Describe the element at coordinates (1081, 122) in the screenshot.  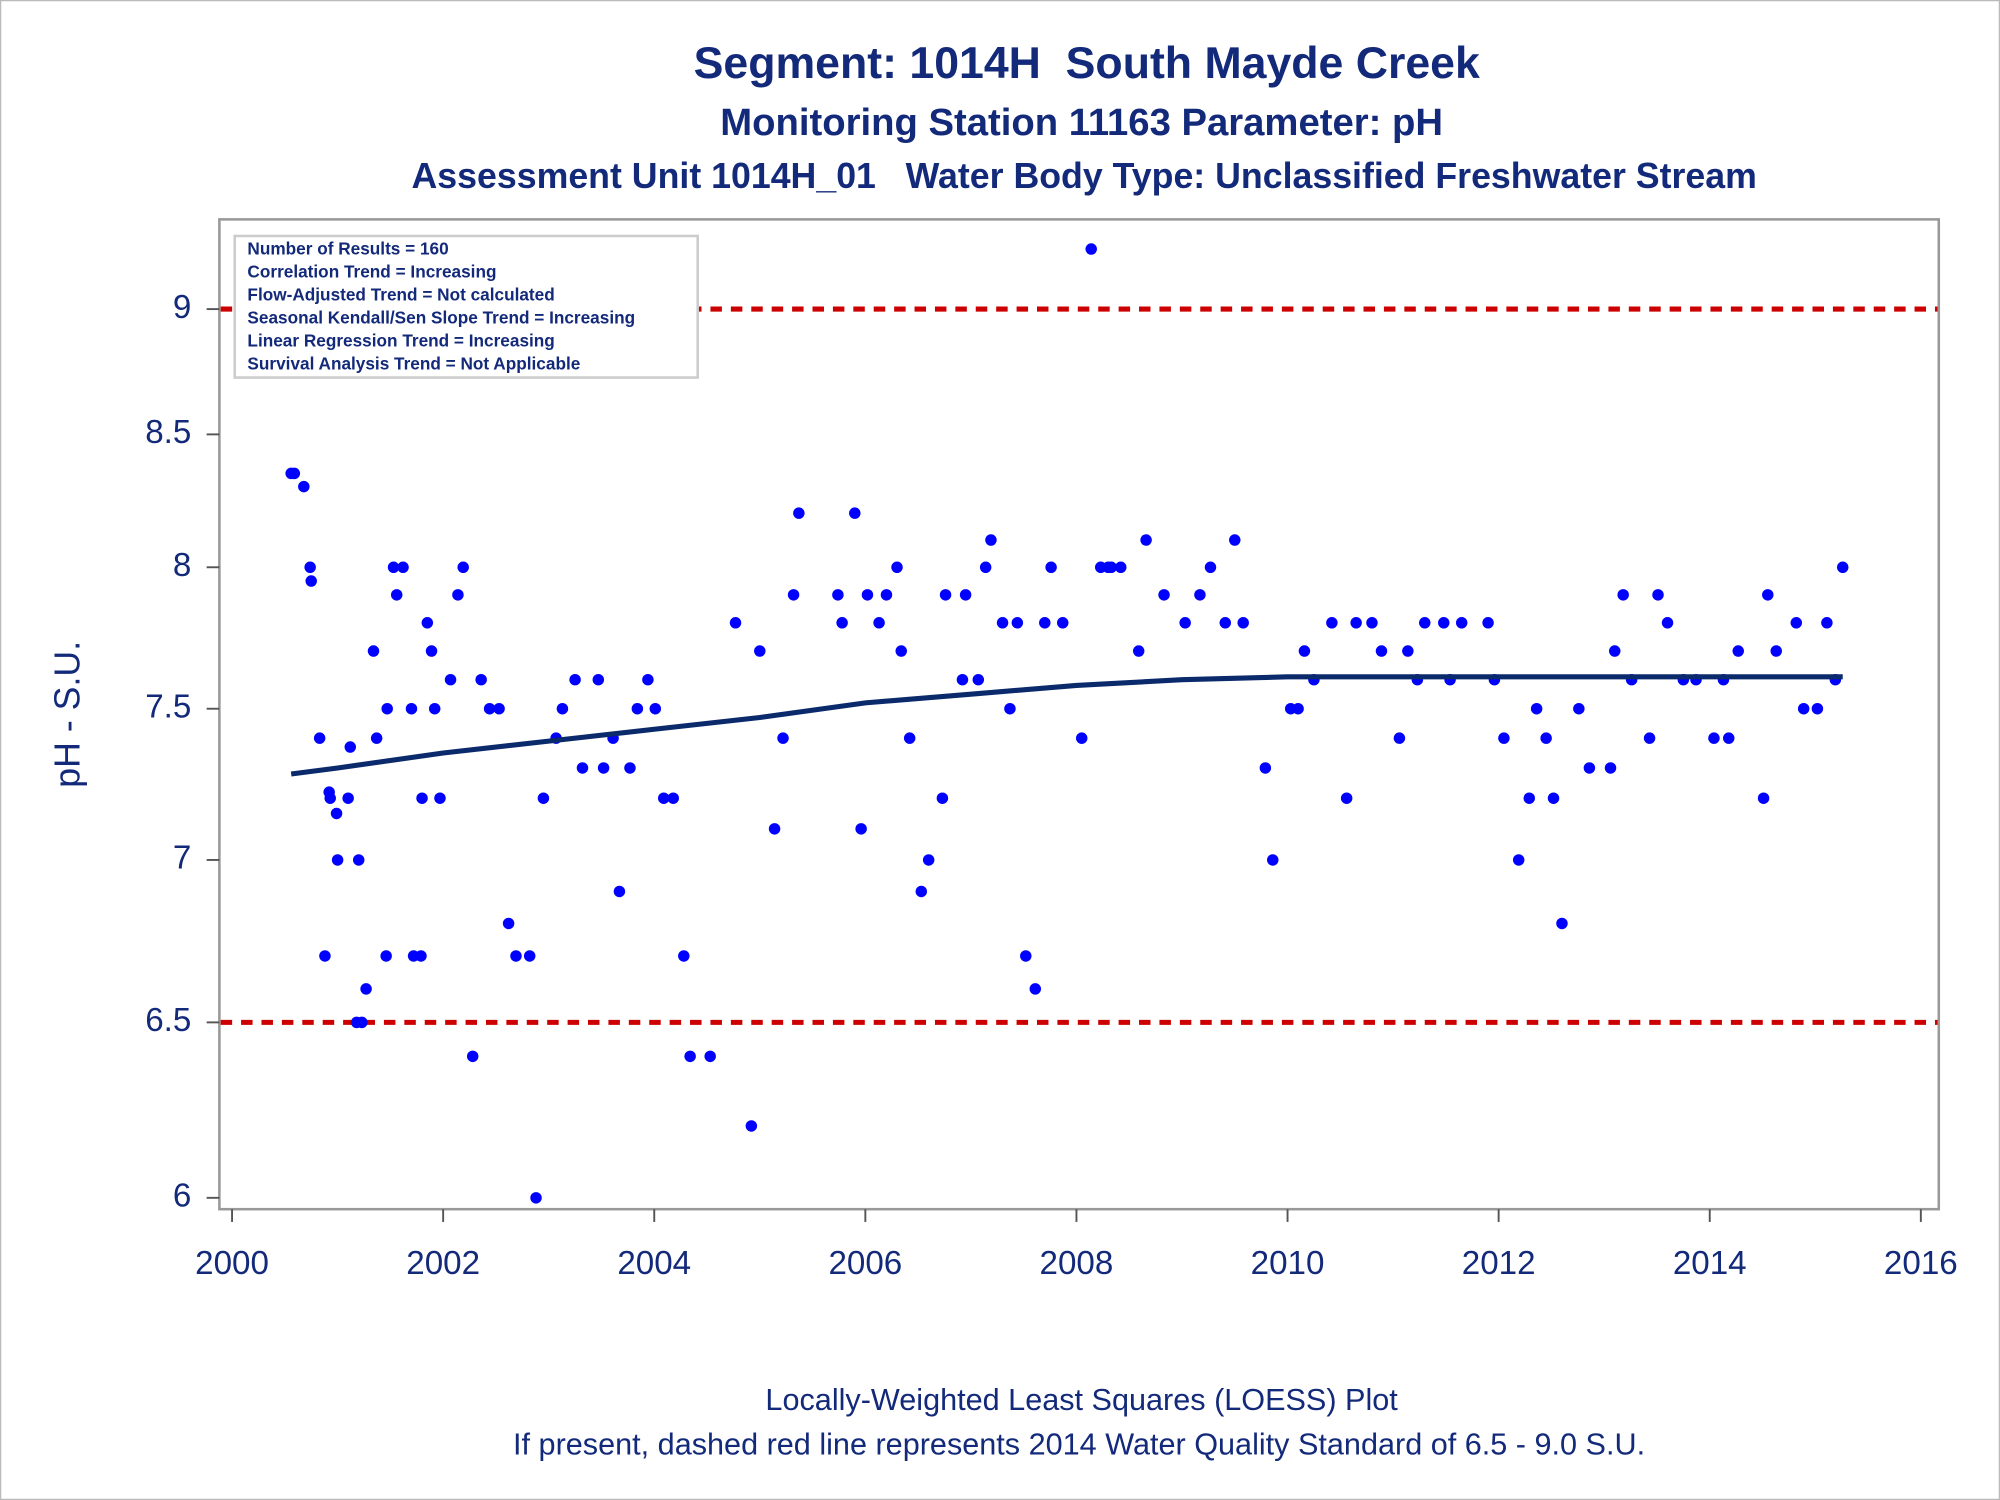
I see `chart-subtitle: Monitoring Station 11163 Parameter: pH` at that location.